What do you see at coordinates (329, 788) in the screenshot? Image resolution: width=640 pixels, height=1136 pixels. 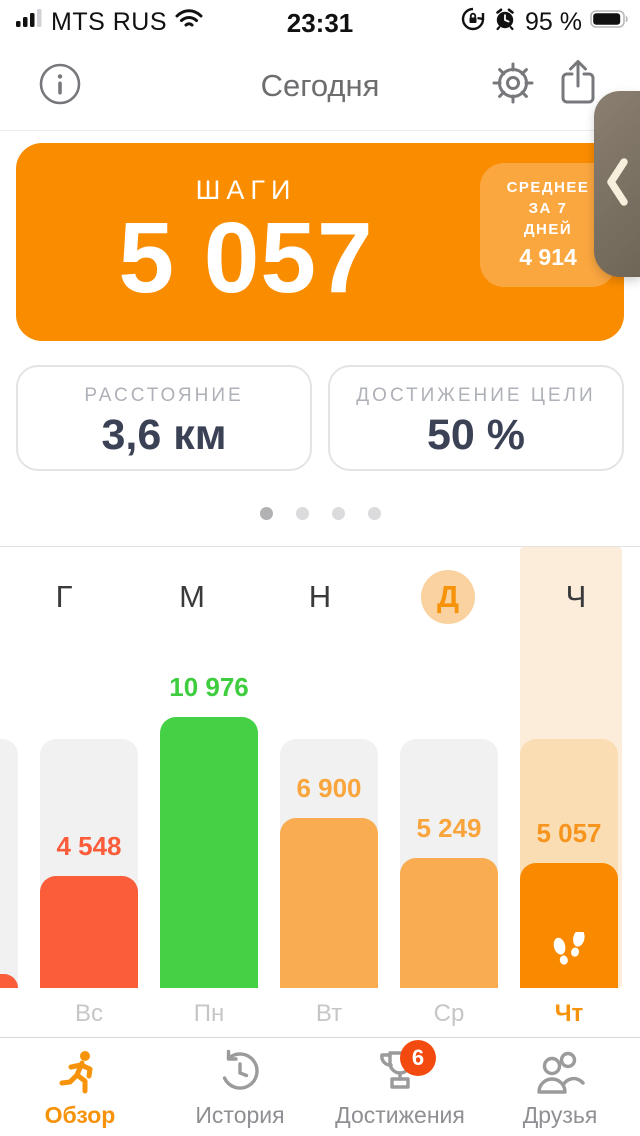 I see `bar-value-label: 6 900` at bounding box center [329, 788].